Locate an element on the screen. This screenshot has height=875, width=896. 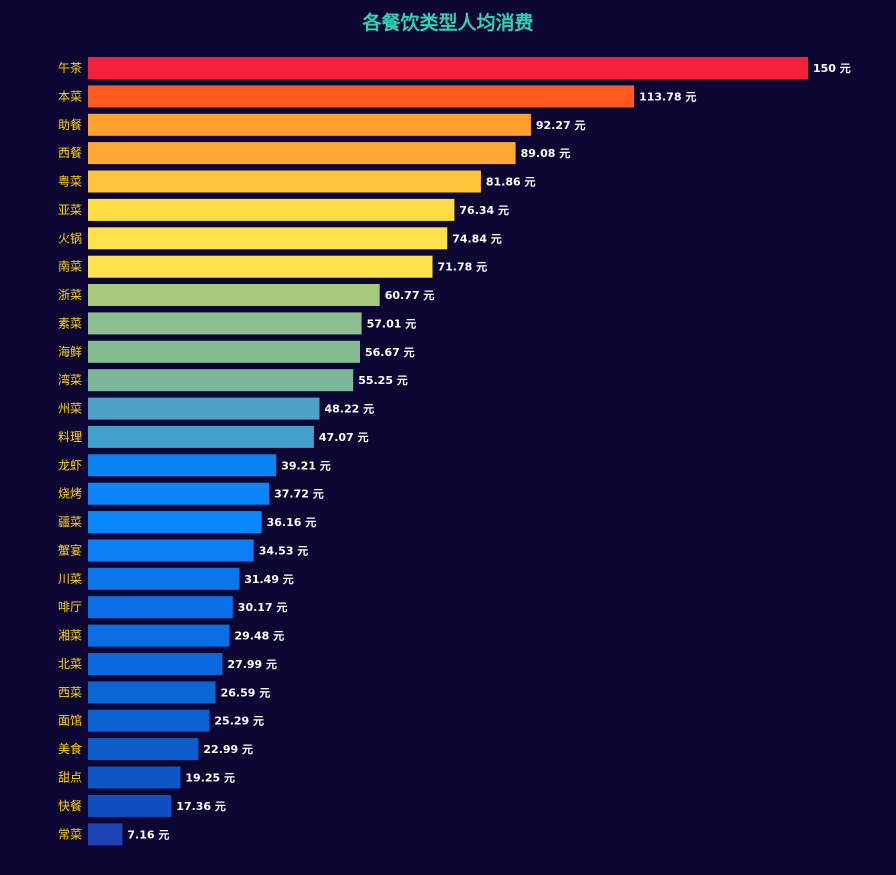
category-label: 料理 is located at coordinates (70, 437).